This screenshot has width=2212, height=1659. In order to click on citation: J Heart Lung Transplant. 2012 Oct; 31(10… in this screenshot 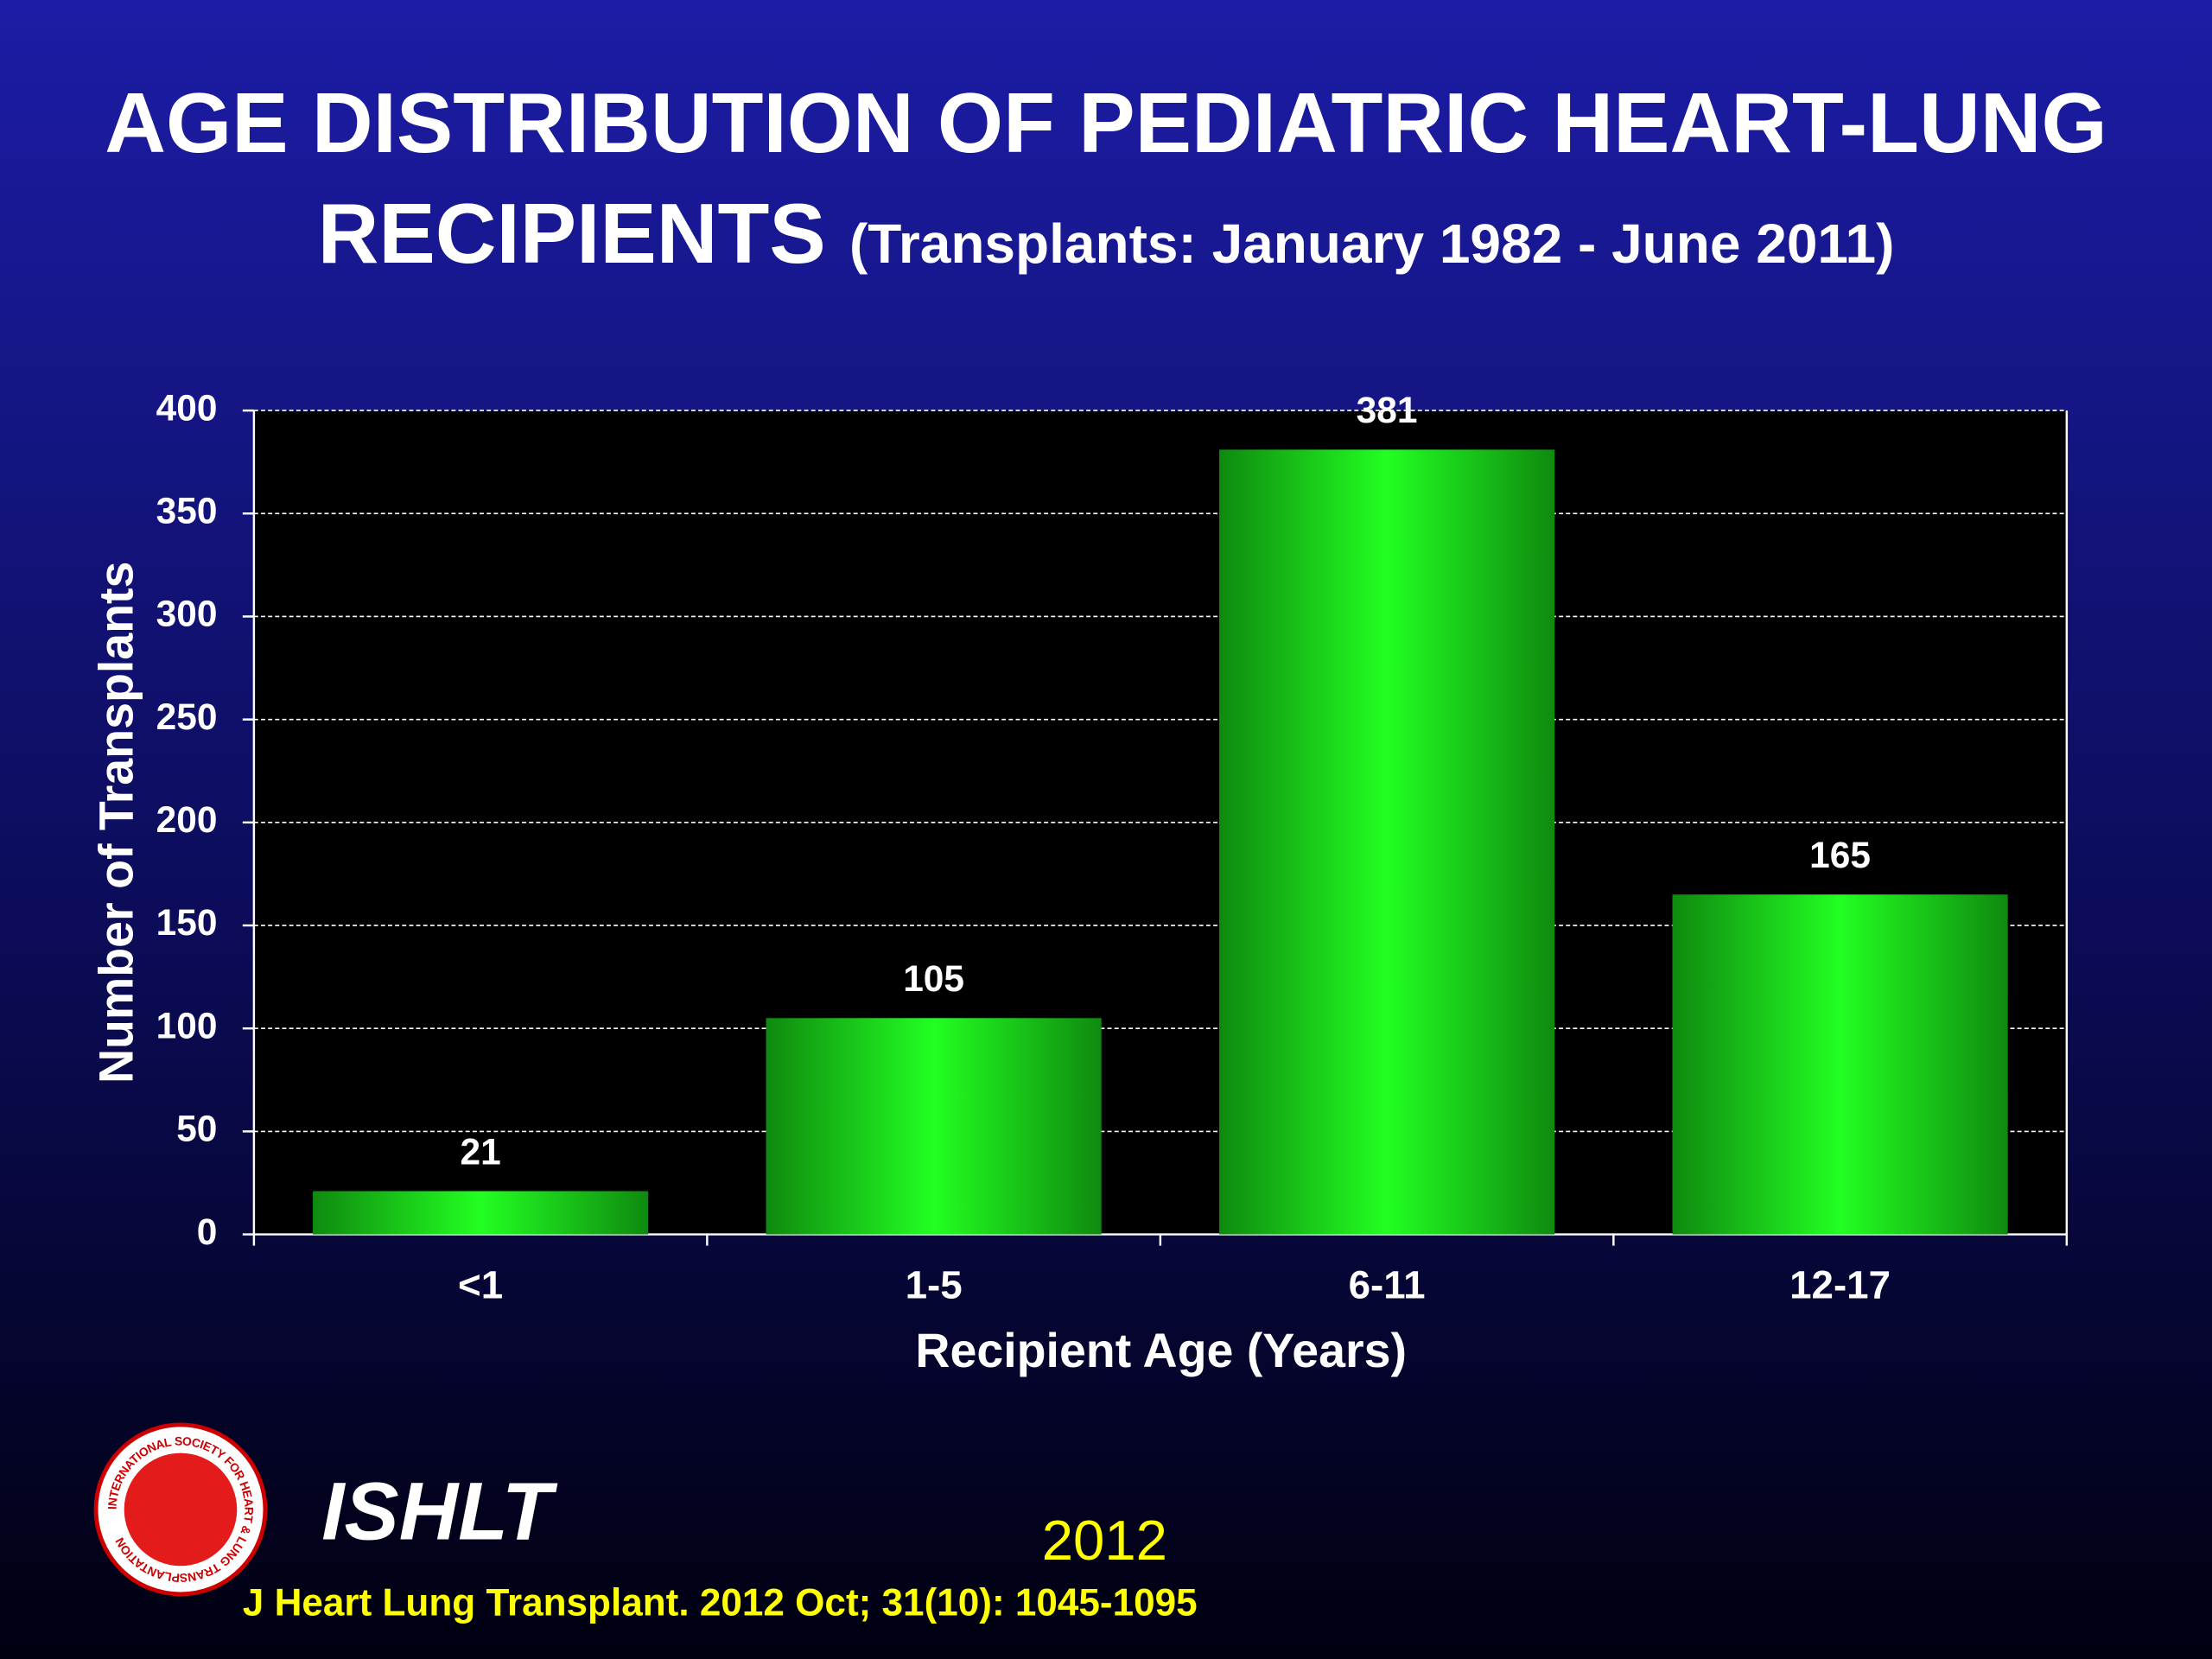, I will do `click(720, 1603)`.